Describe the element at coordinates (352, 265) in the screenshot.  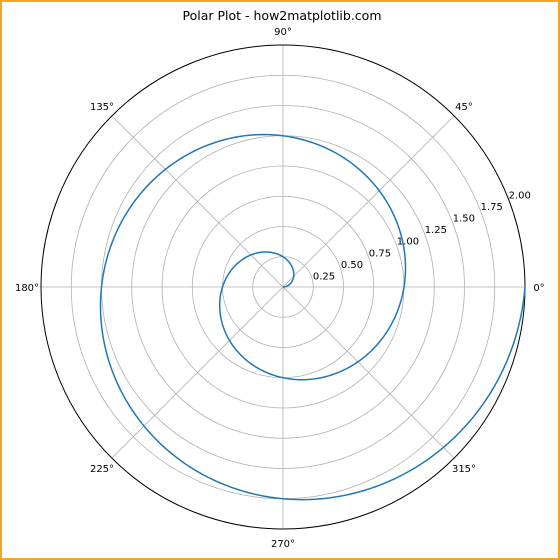
I see `radial-tick-label-1: 0.50` at that location.